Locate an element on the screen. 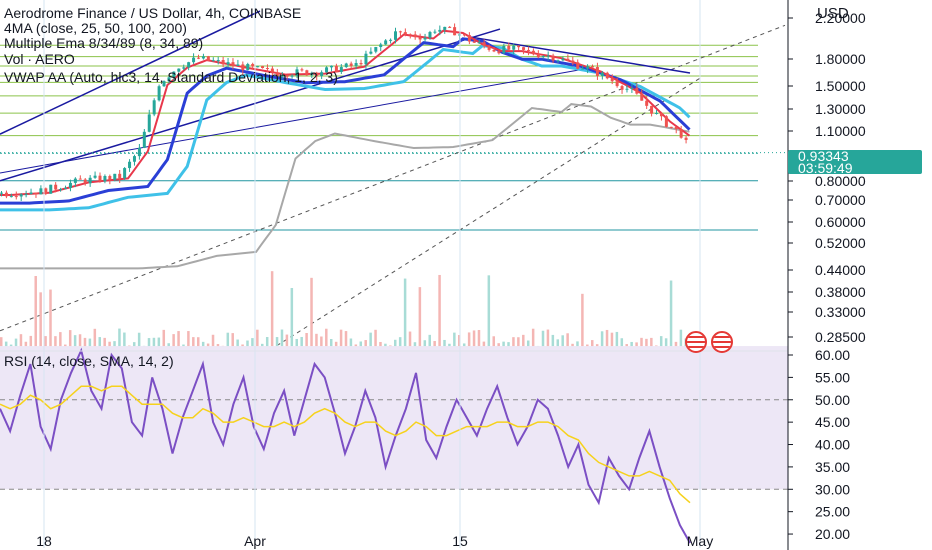  rsi-legend: RSI (14, close, SMA, 14, 2) is located at coordinates (89, 361).